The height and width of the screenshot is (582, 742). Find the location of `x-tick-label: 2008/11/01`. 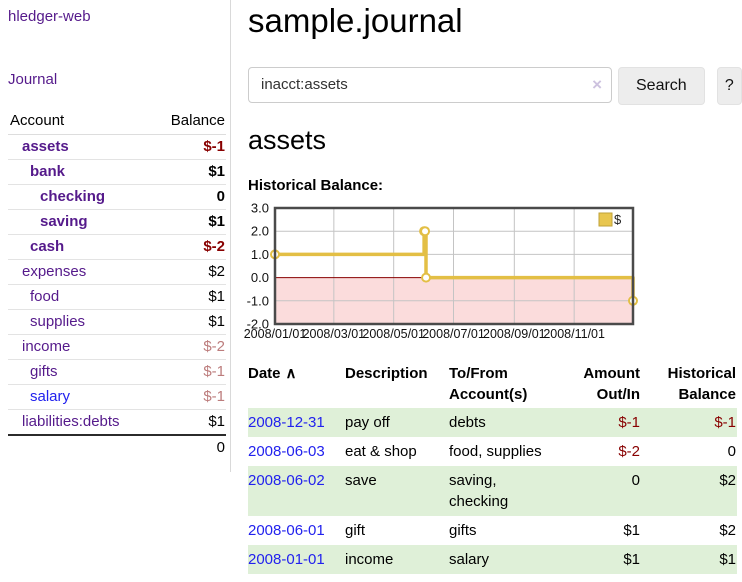

x-tick-label: 2008/11/01 is located at coordinates (574, 334).